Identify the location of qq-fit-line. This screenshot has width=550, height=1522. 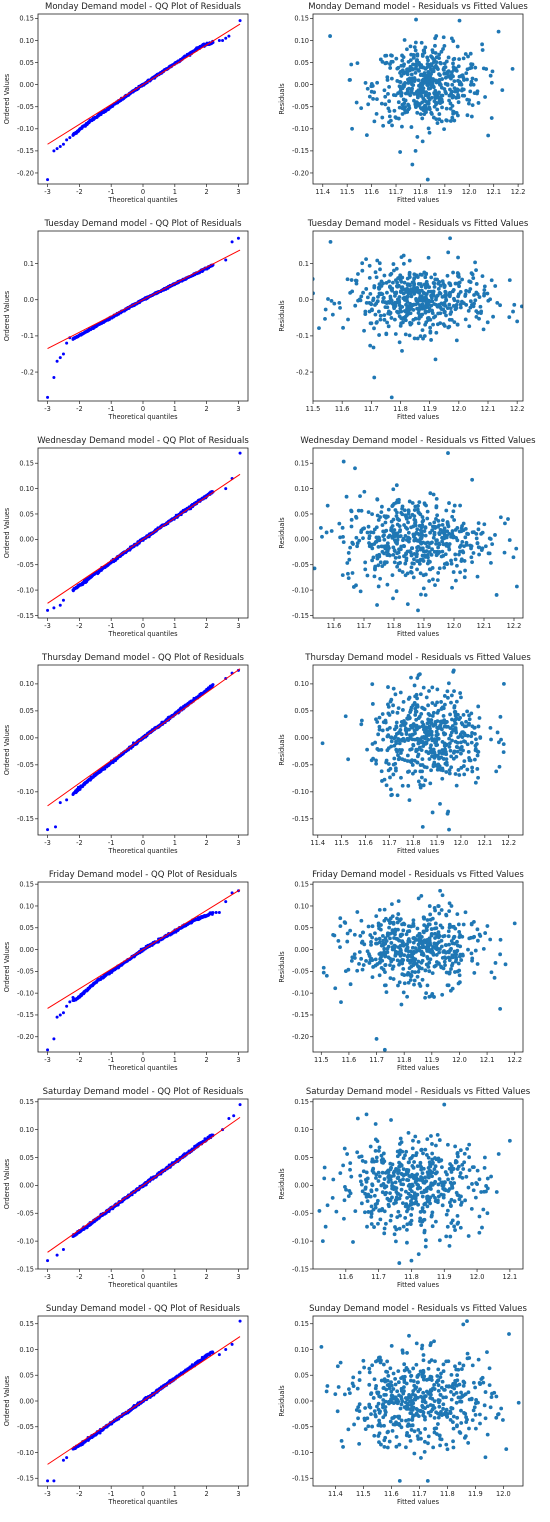
(144, 299).